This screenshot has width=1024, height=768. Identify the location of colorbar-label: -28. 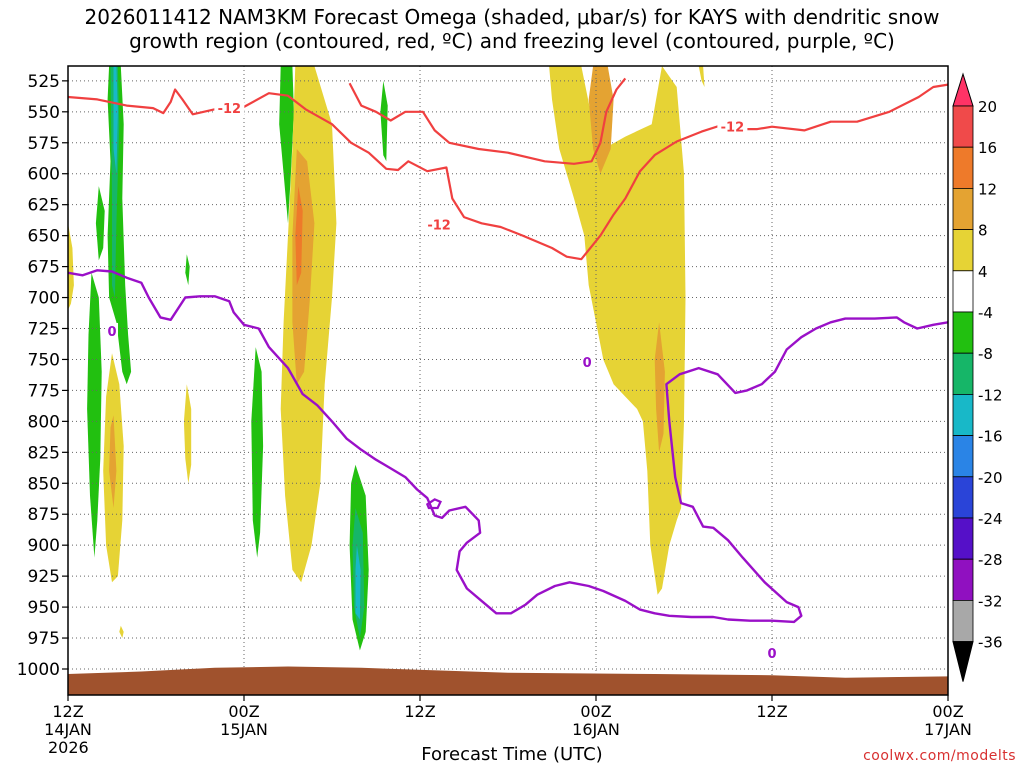
(990, 560).